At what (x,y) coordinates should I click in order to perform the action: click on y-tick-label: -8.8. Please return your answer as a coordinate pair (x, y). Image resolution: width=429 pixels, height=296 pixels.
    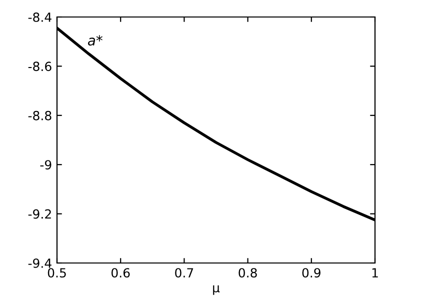
    Looking at the image, I should click on (40, 115).